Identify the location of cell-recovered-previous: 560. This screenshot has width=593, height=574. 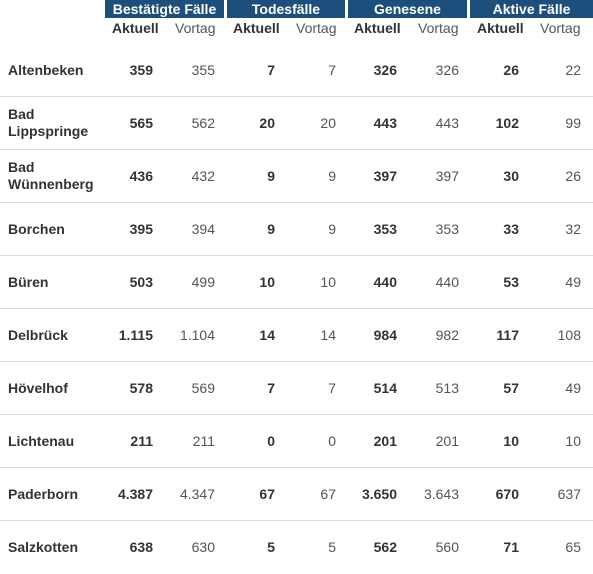
(447, 547).